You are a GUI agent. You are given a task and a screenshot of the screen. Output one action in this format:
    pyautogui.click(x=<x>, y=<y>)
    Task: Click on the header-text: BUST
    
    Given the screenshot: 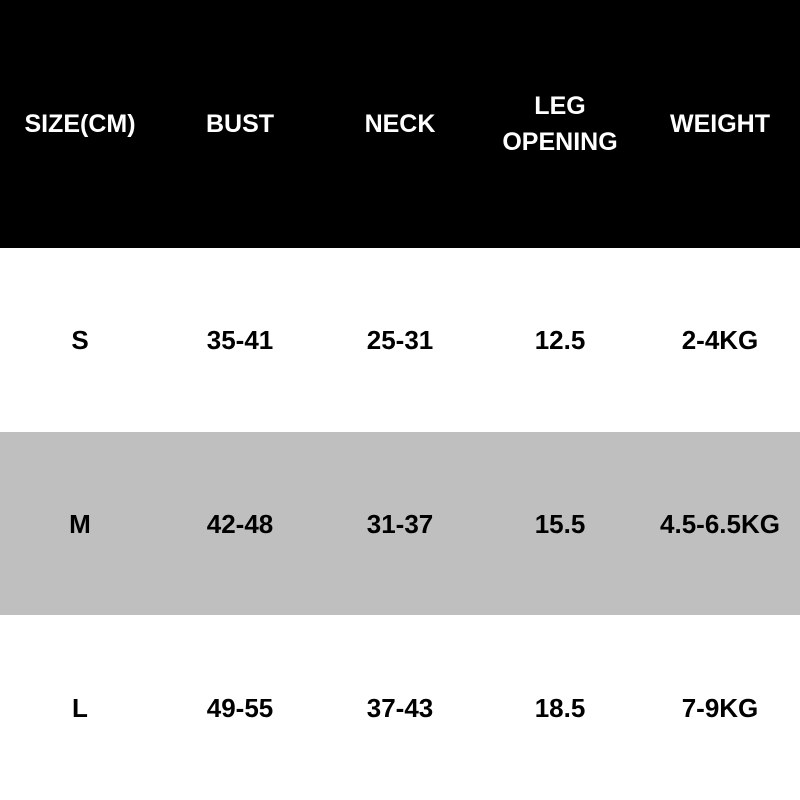 What is the action you would take?
    pyautogui.click(x=240, y=124)
    